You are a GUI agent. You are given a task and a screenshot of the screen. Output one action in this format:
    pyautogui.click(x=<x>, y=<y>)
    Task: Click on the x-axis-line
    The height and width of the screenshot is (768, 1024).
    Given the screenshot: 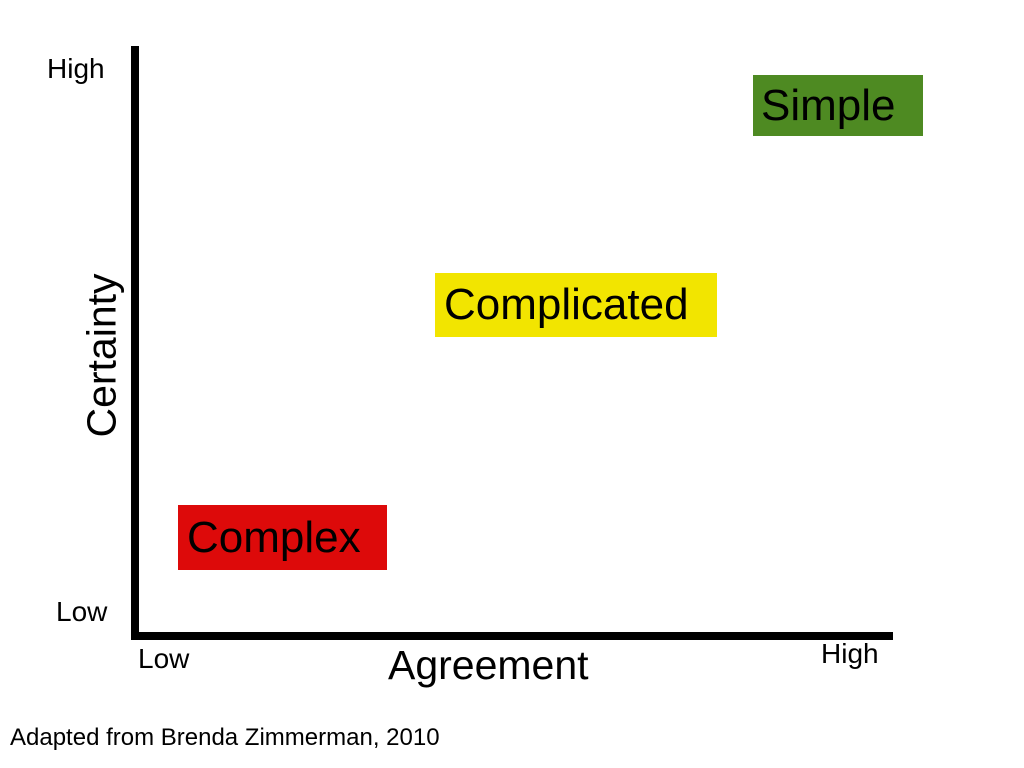 What is the action you would take?
    pyautogui.click(x=512, y=636)
    